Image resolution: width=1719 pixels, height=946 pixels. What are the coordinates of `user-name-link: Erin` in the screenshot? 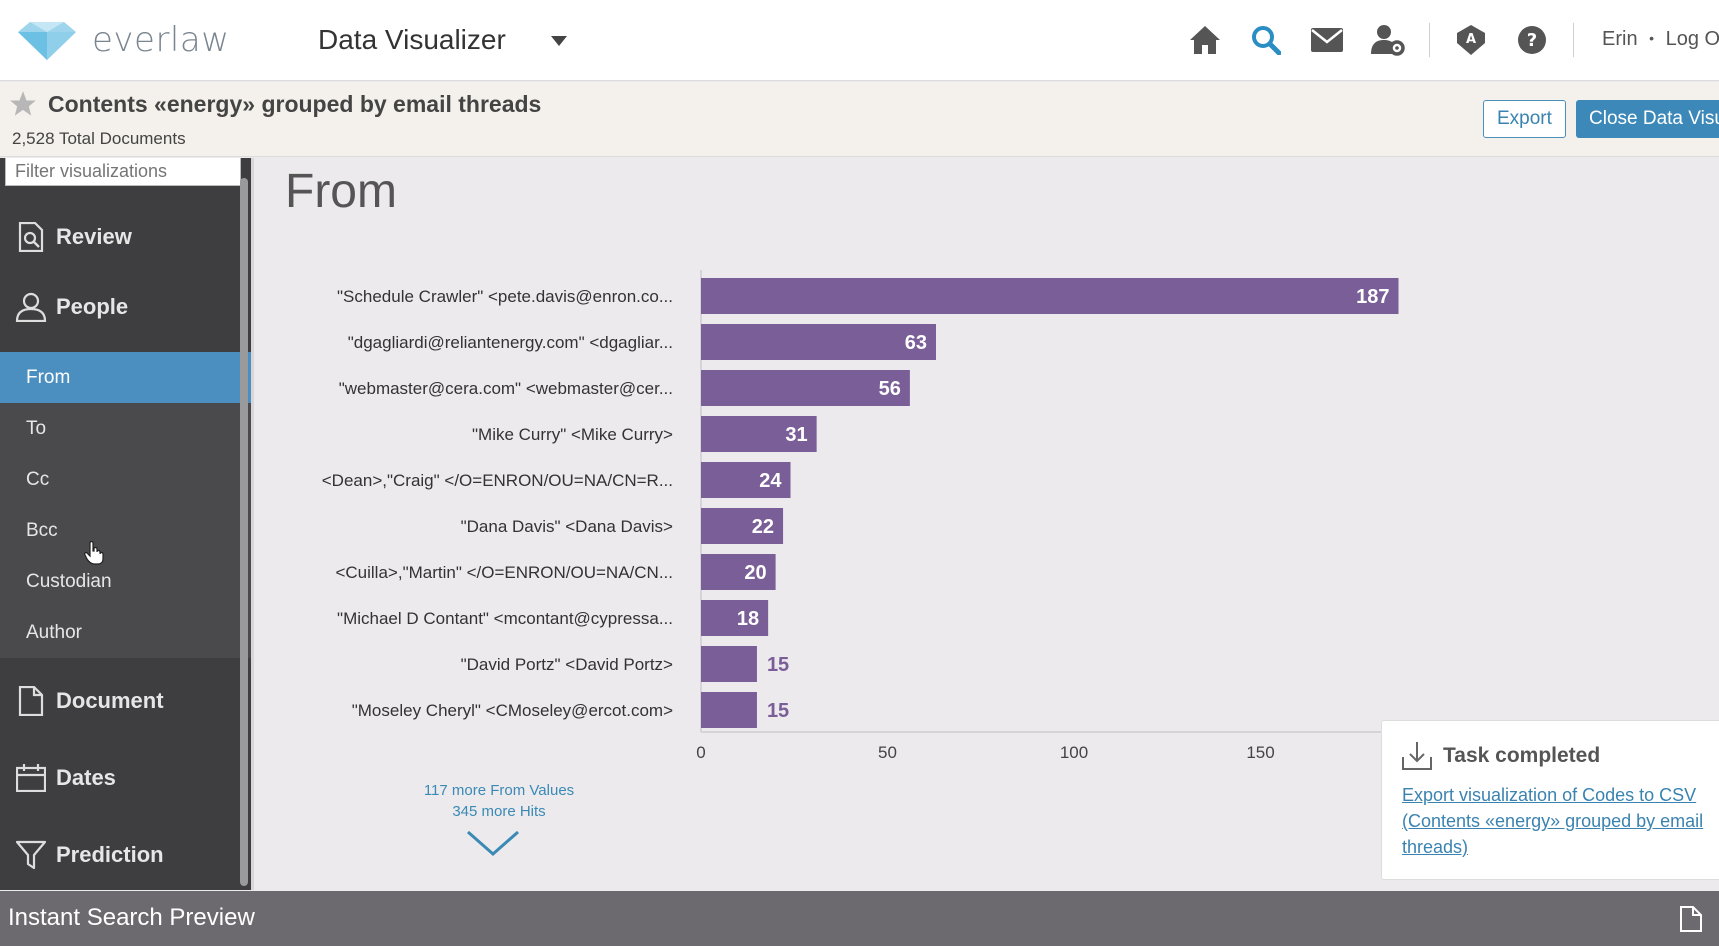 It's located at (1620, 39).